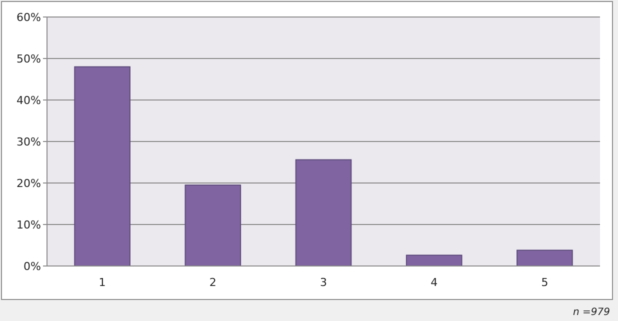  Describe the element at coordinates (28, 225) in the screenshot. I see `y-tick-label: 10%` at that location.